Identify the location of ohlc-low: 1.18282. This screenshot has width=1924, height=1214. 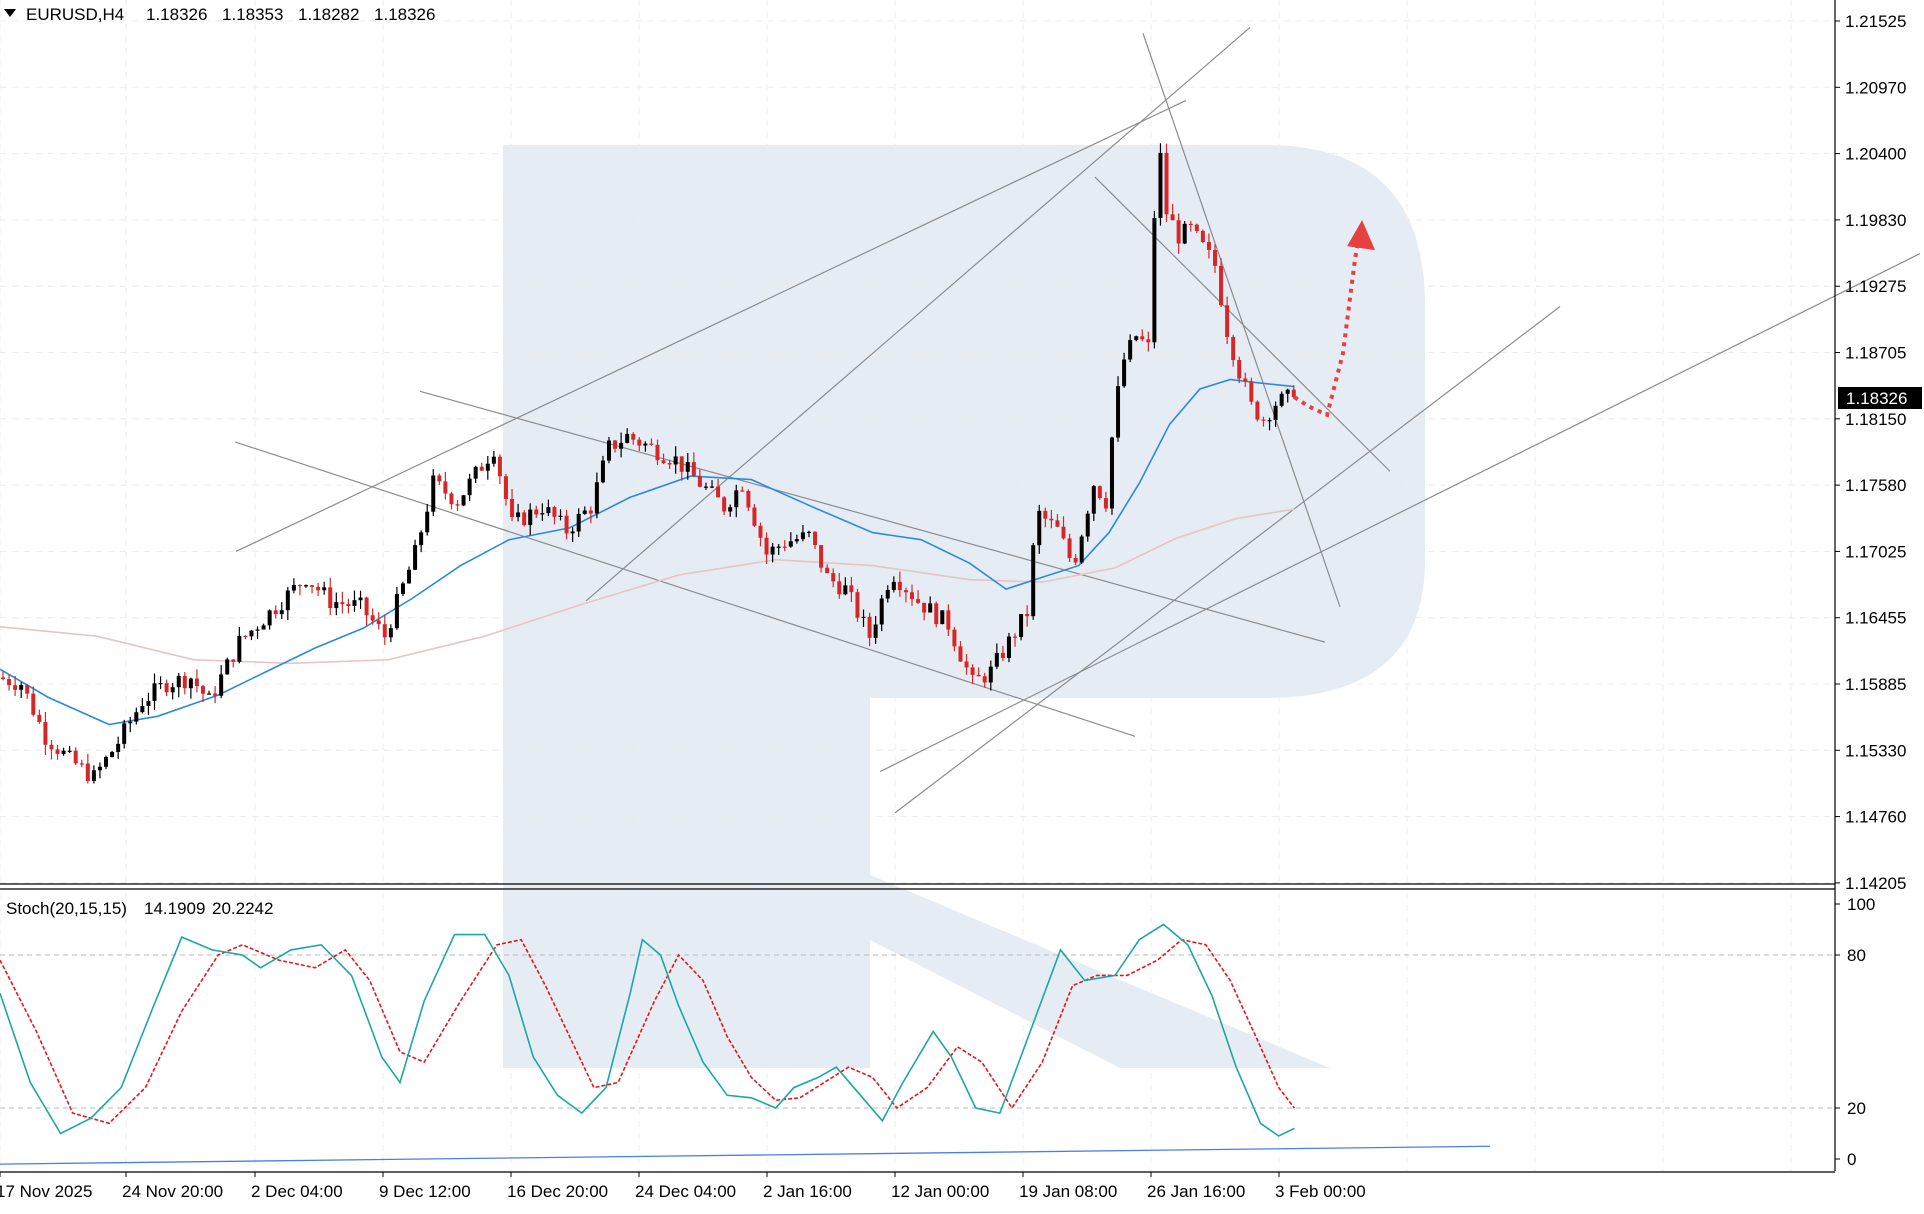
(328, 14).